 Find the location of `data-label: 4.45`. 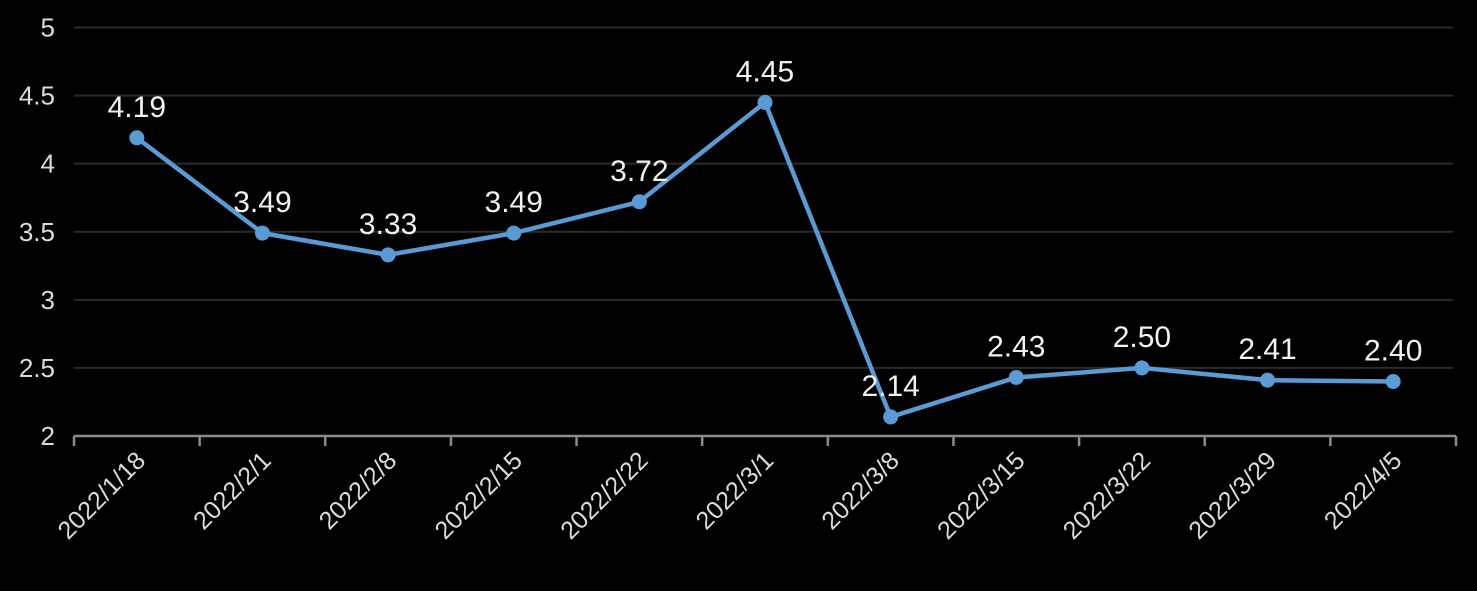

data-label: 4.45 is located at coordinates (765, 71).